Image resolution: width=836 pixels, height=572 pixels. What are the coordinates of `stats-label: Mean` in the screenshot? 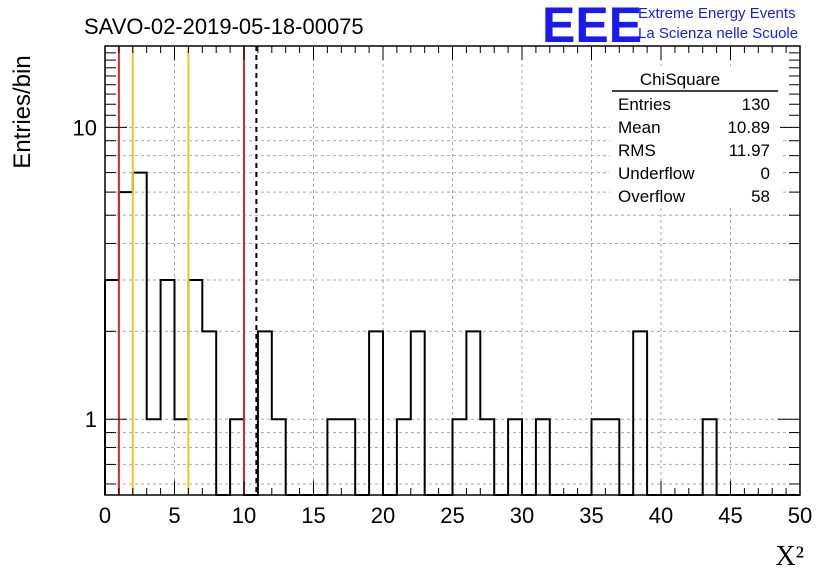 It's located at (639, 127).